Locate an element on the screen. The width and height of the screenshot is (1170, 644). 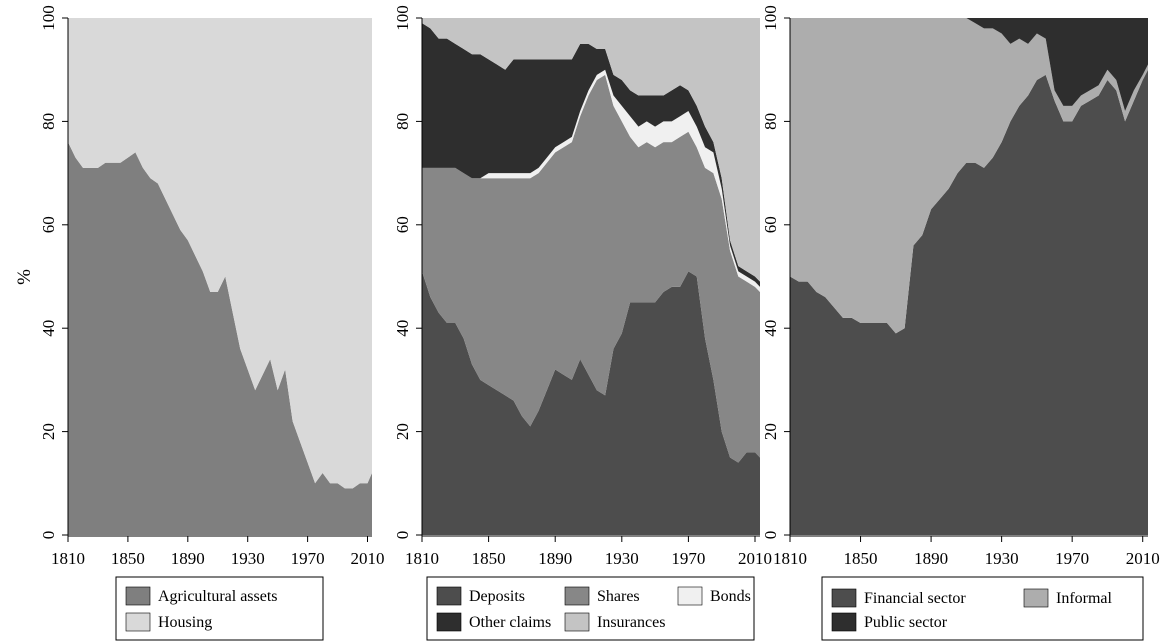
legend-3: Financial sector Informal Public sector is located at coordinates (982, 608).